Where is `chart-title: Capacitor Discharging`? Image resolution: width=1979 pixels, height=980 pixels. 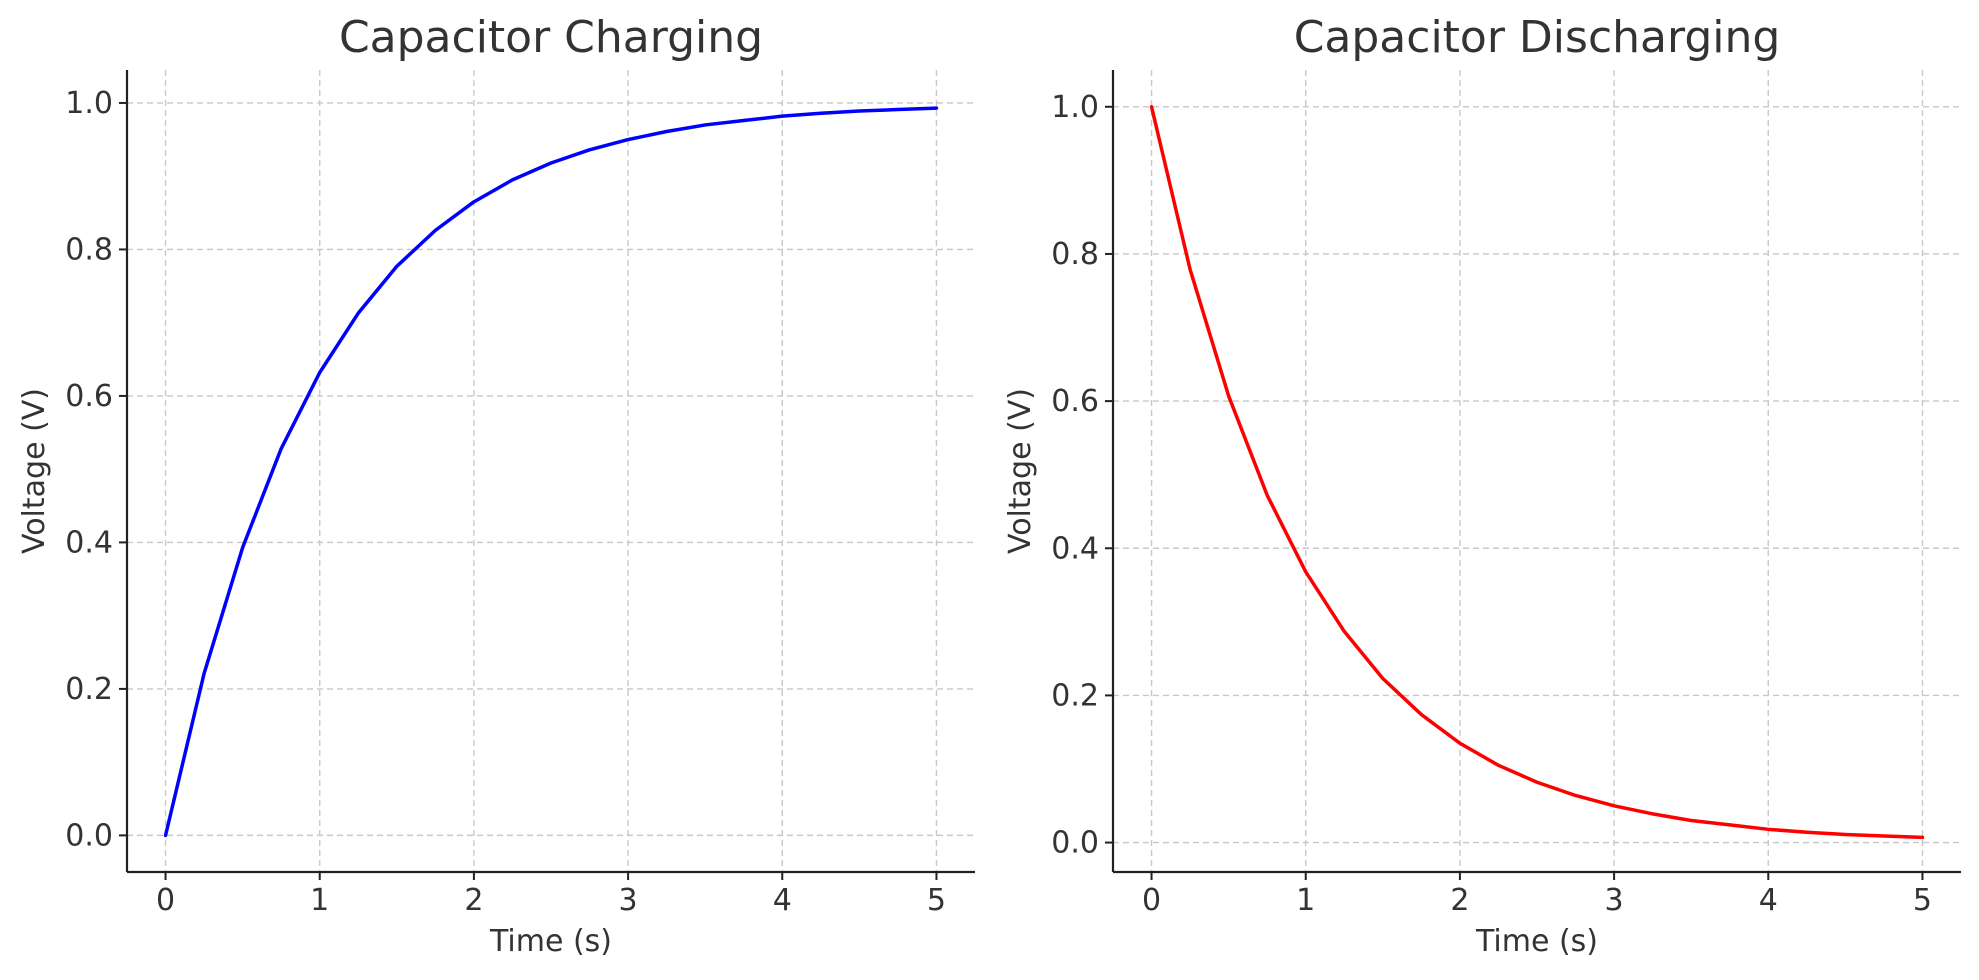 chart-title: Capacitor Discharging is located at coordinates (1537, 37).